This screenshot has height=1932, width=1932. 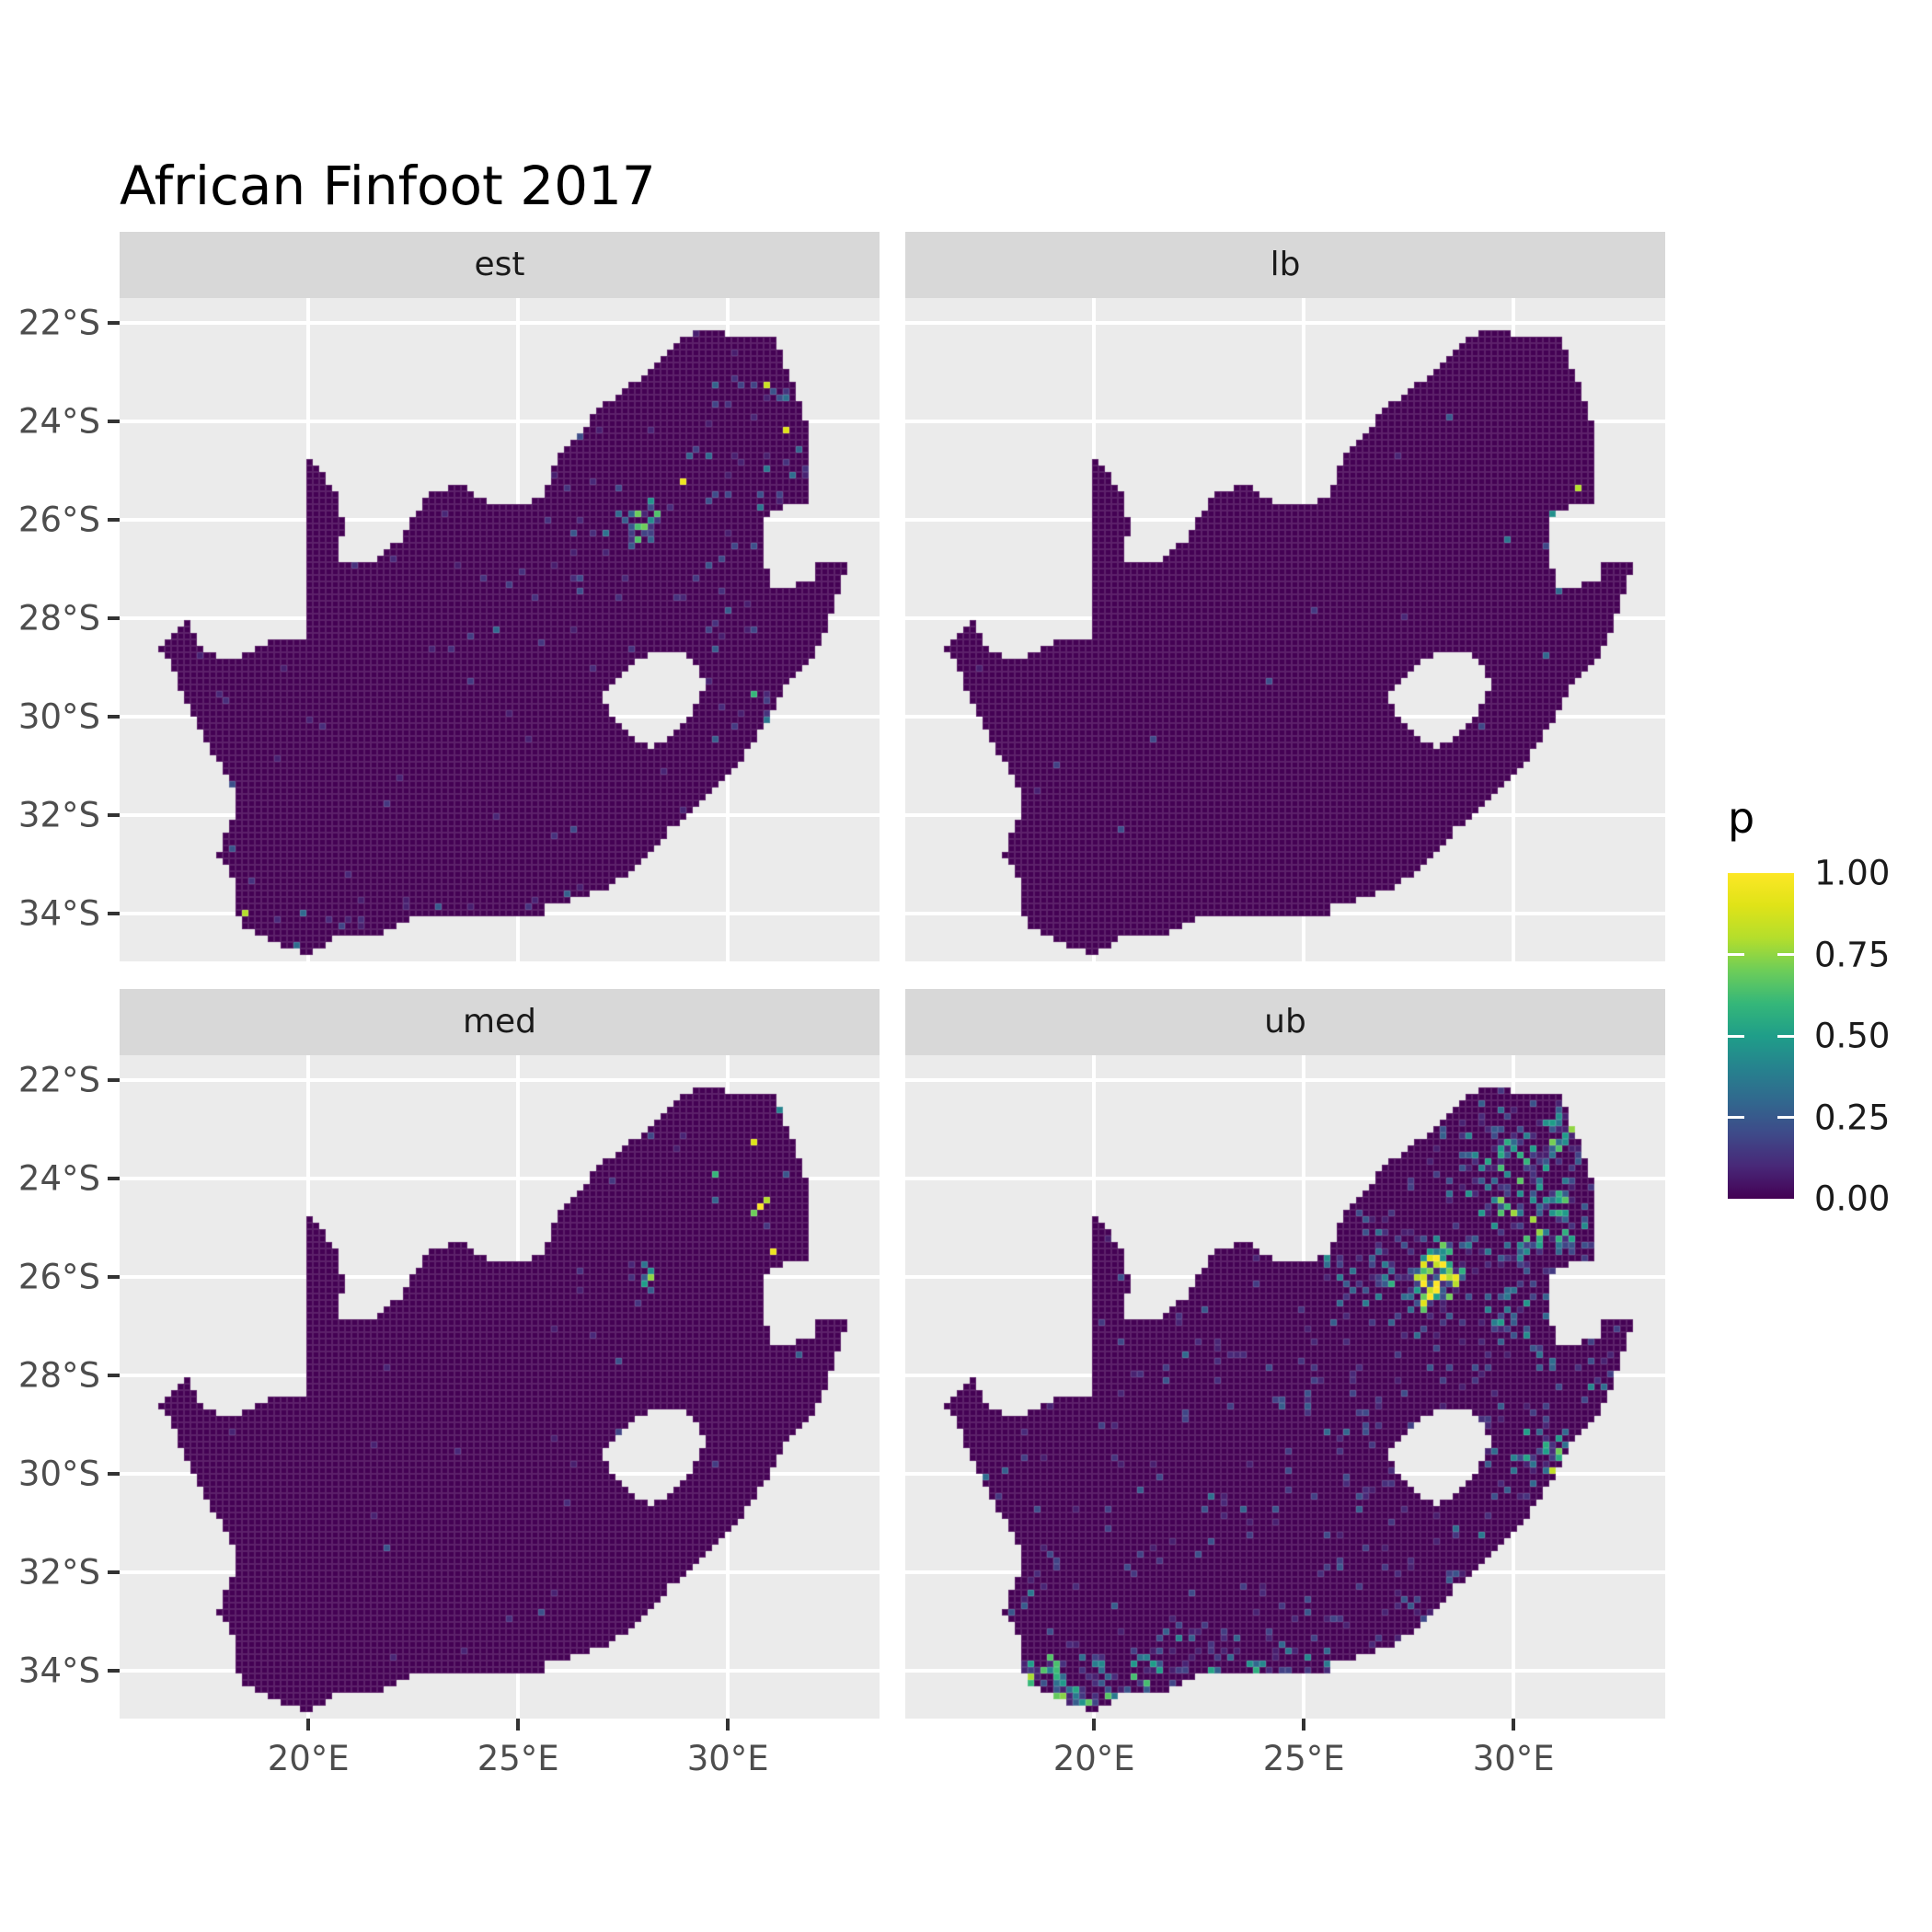 I want to click on legend-tick-label: 0.75, so click(x=1852, y=954).